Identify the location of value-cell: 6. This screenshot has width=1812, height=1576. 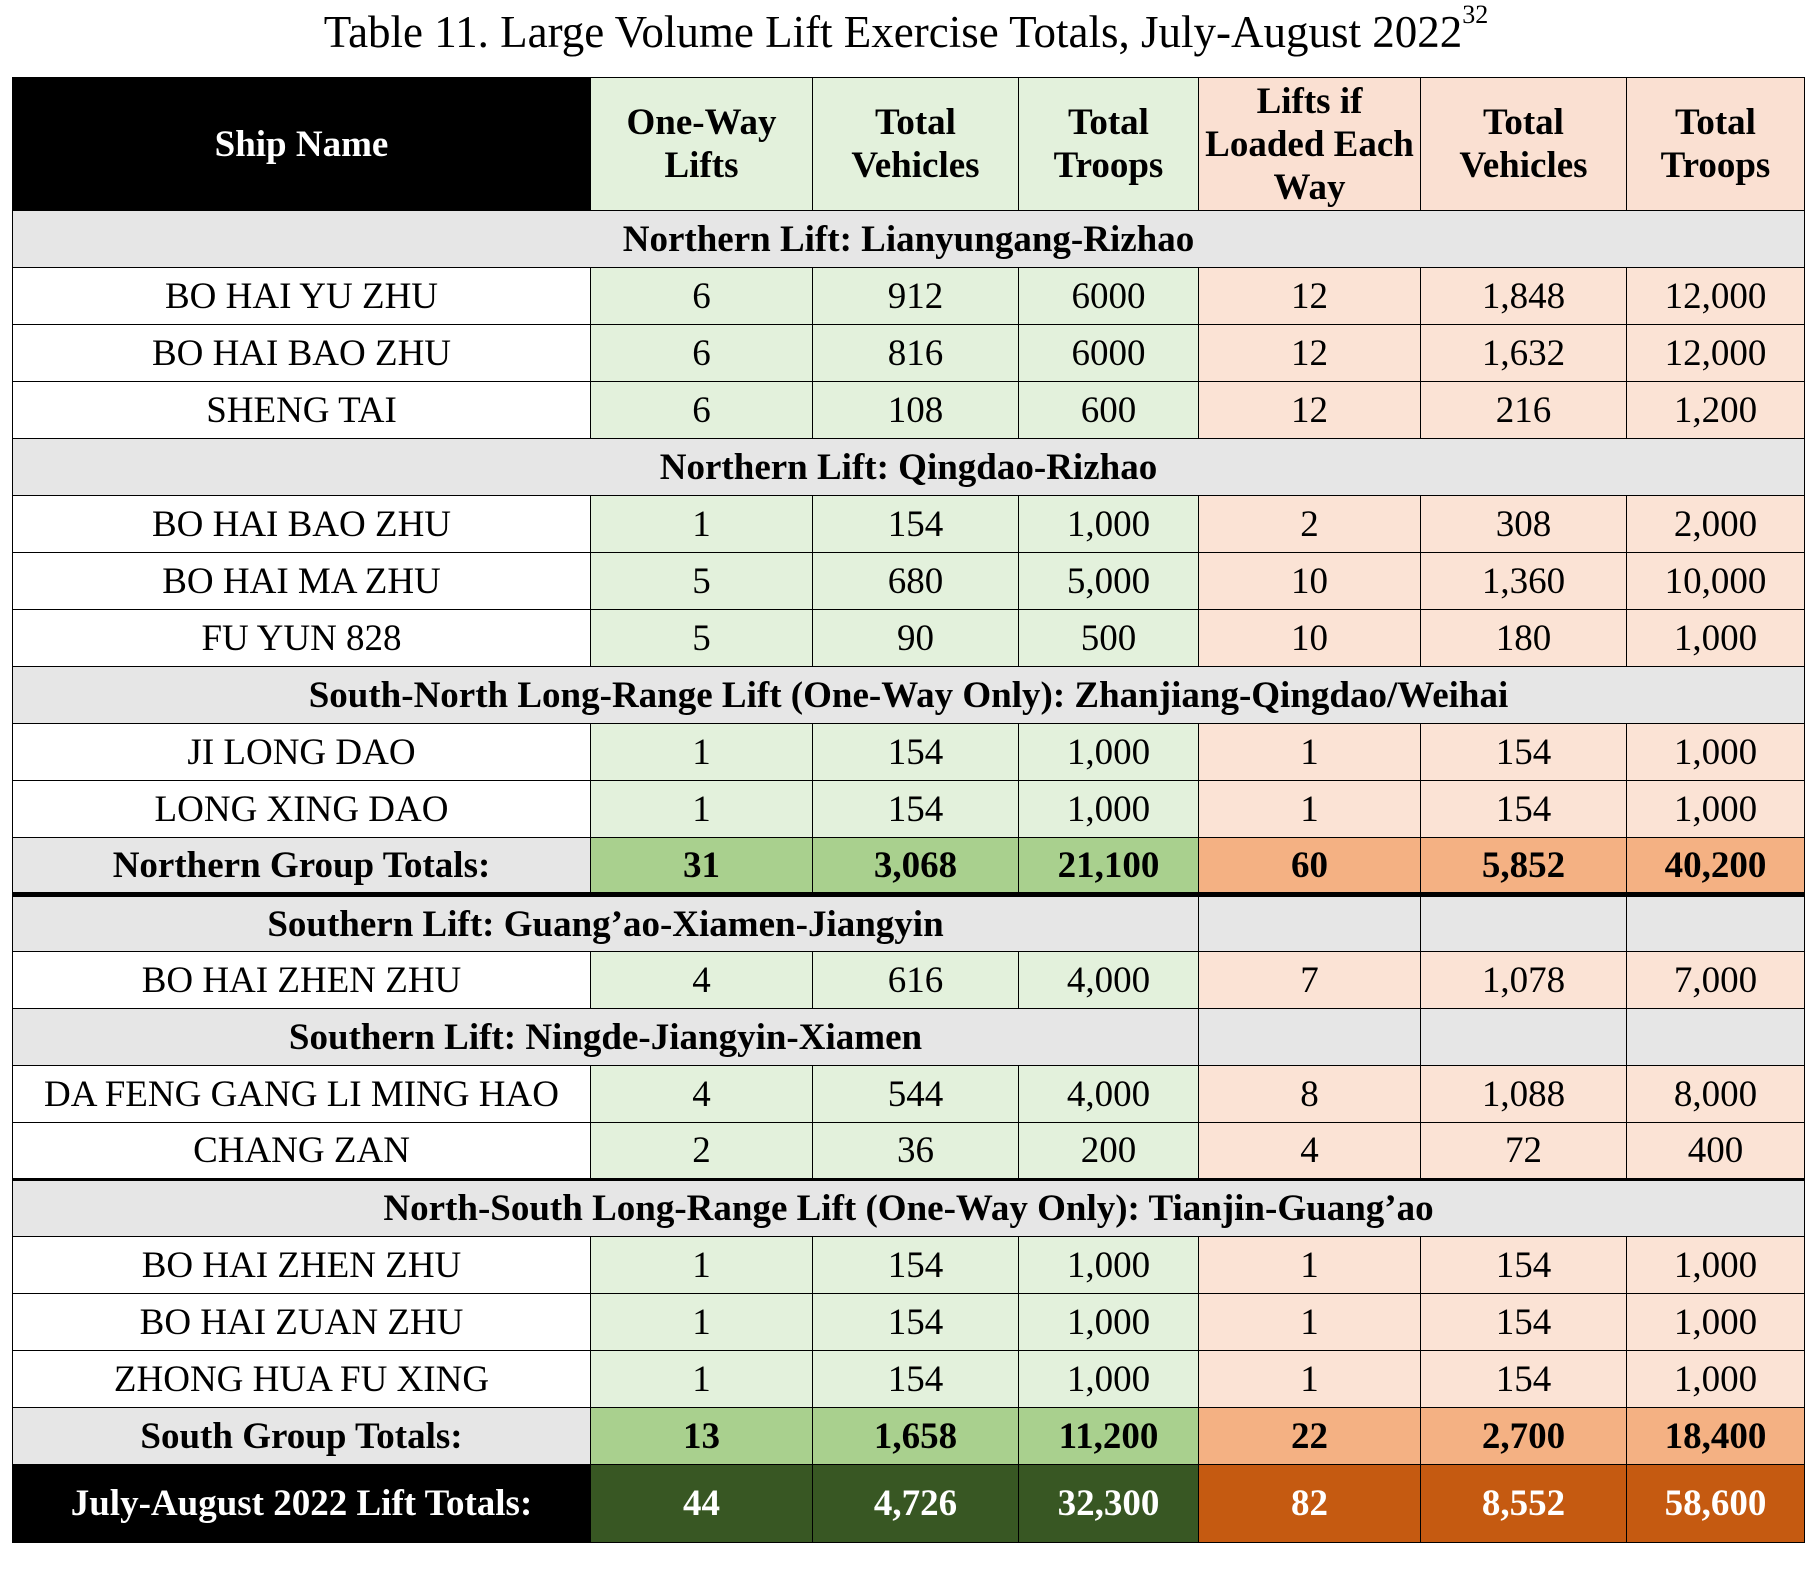
(701, 353).